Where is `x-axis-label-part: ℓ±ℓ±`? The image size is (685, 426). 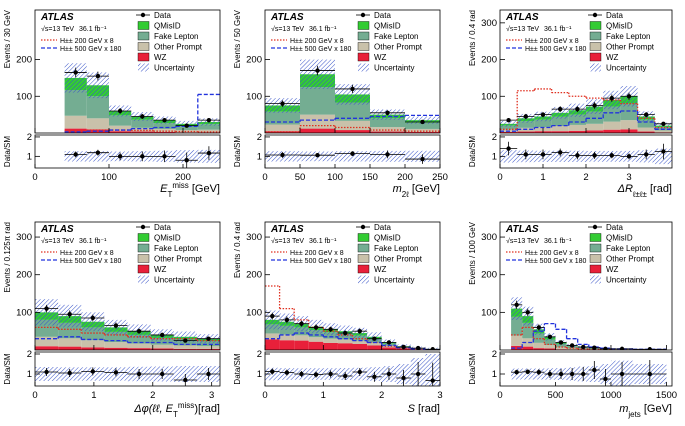 x-axis-label-part: ℓ±ℓ± is located at coordinates (640, 194).